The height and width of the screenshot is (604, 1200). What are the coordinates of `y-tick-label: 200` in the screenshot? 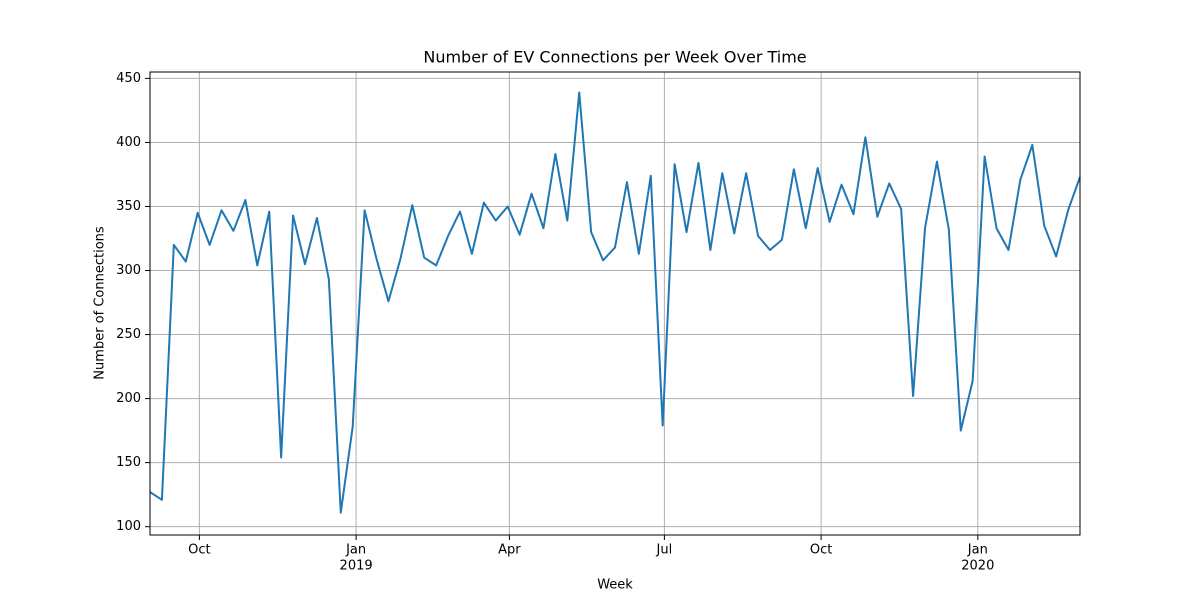 It's located at (128, 398).